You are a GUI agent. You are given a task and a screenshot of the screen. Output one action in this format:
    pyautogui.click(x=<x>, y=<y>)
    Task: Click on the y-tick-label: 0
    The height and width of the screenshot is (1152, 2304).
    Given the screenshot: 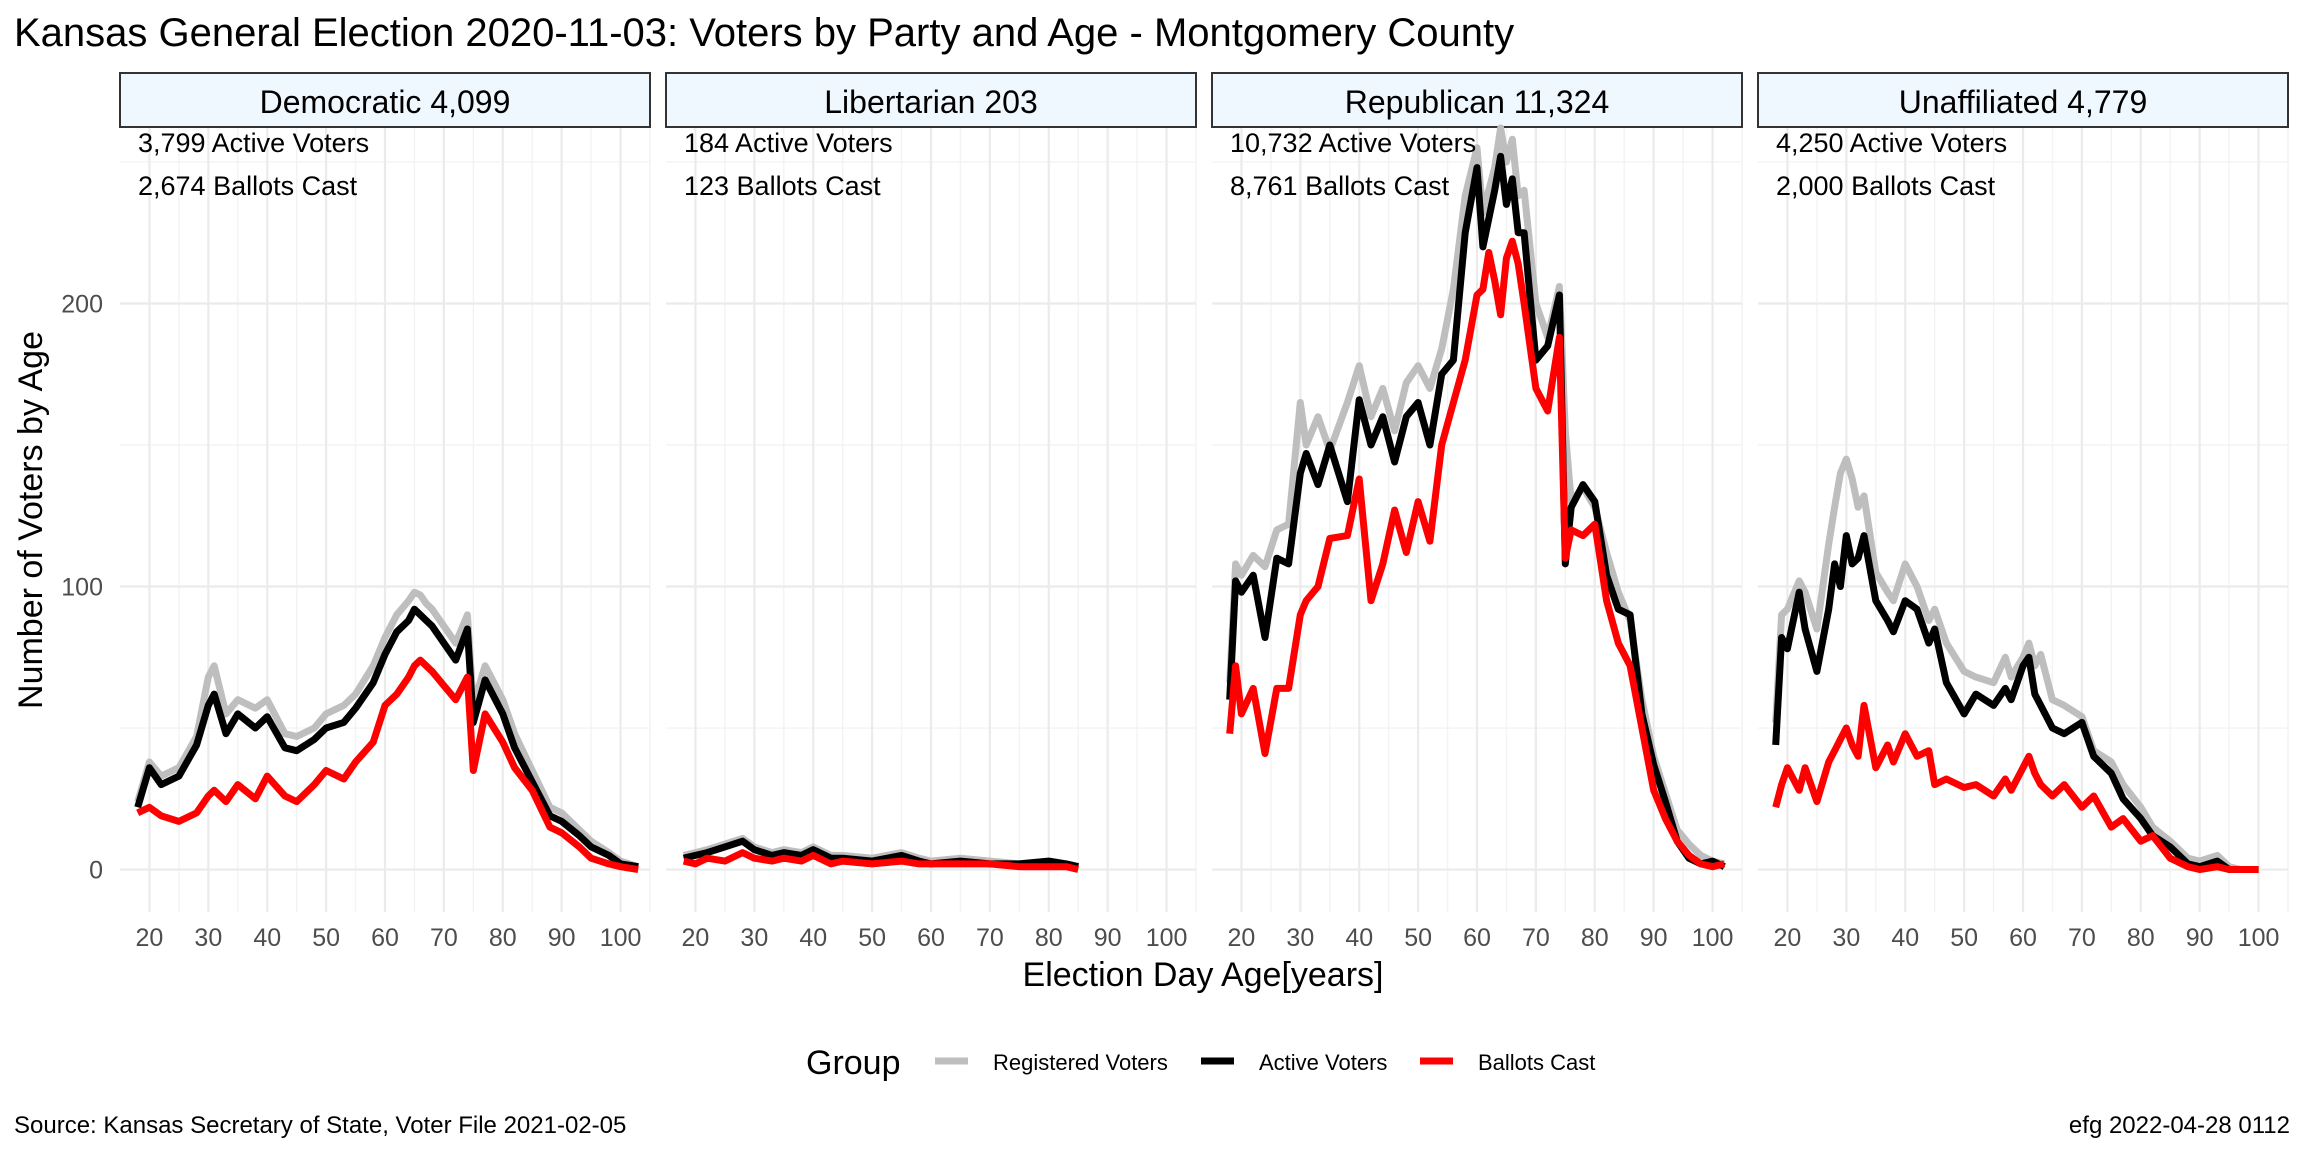 What is the action you would take?
    pyautogui.click(x=96, y=871)
    